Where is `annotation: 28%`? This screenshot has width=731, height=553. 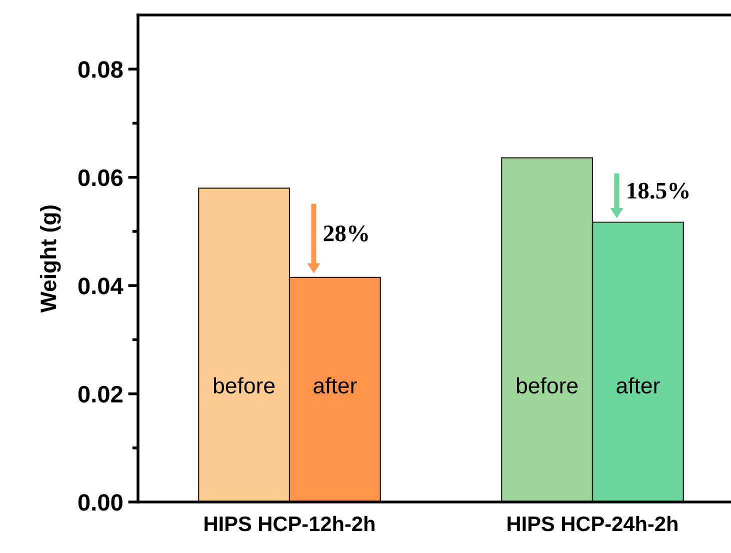
annotation: 28% is located at coordinates (346, 233).